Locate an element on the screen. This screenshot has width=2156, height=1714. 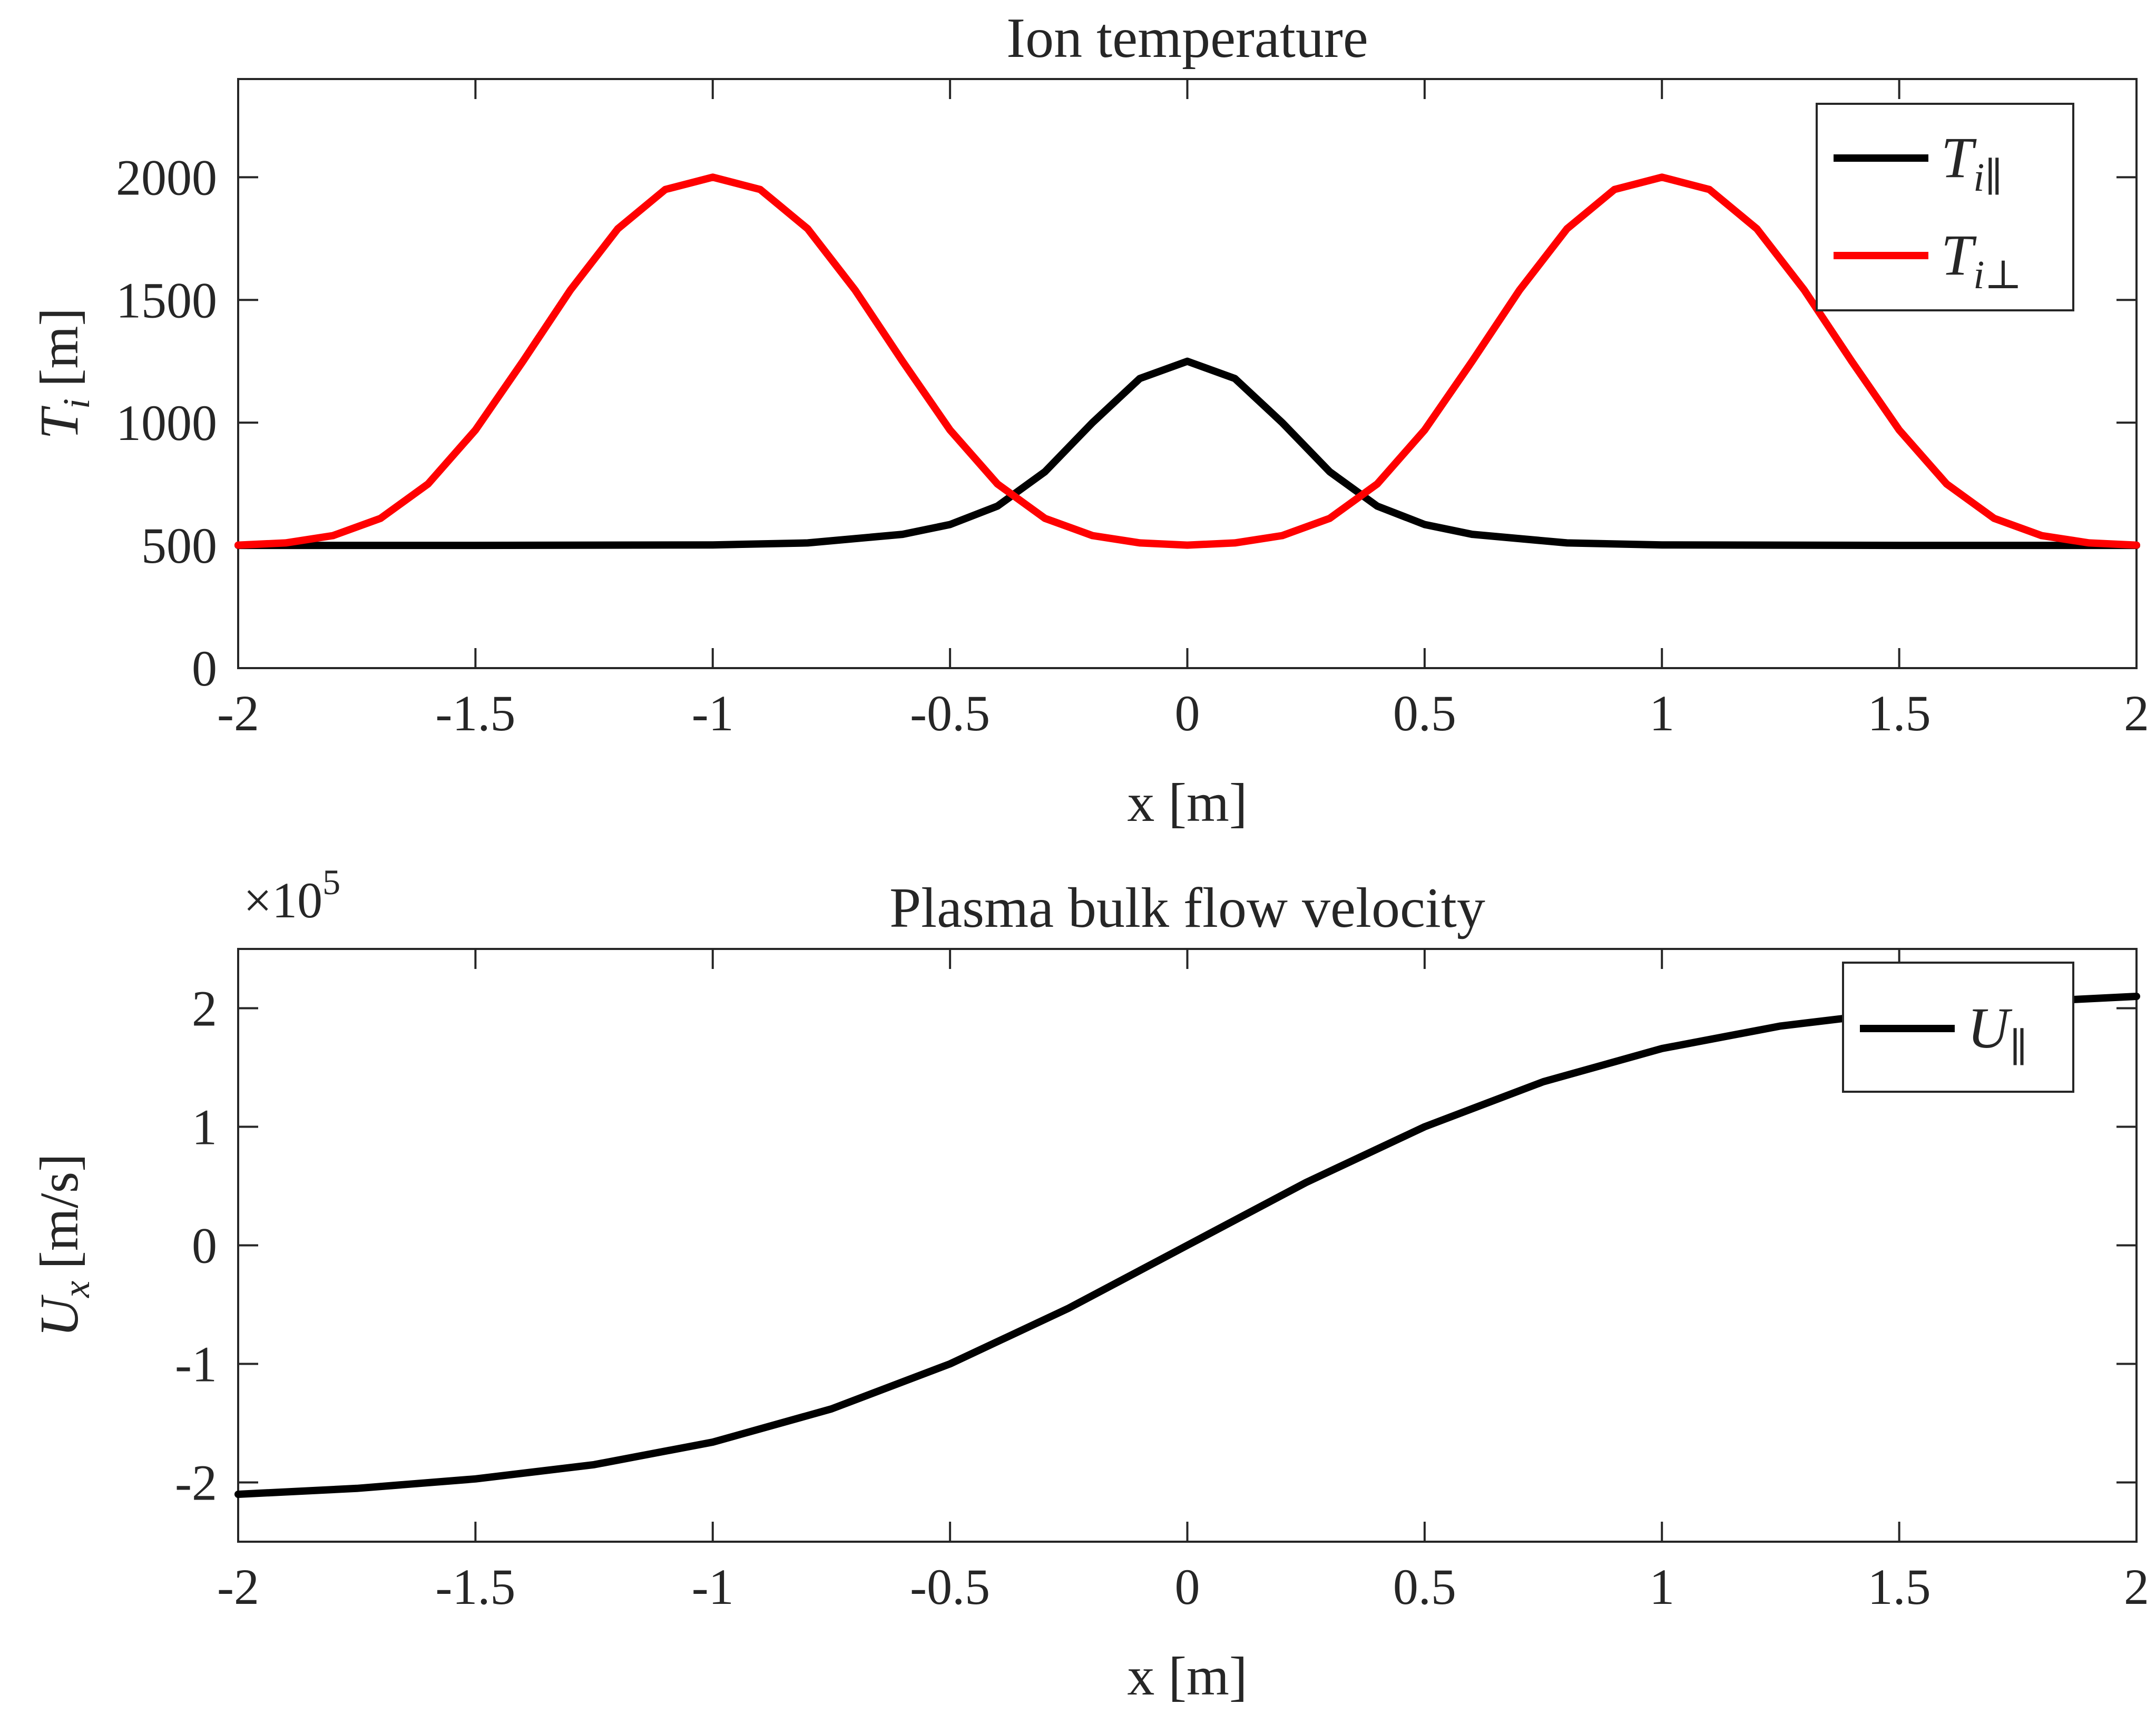
legend-entry-0: Ti∥ is located at coordinates (1972, 162).